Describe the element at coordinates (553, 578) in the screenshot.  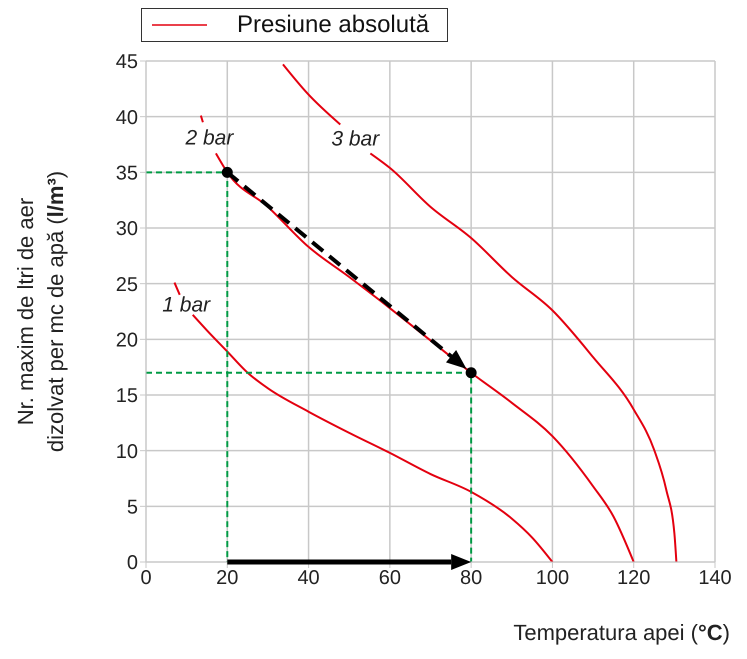
I see `x-tick-label: 100` at that location.